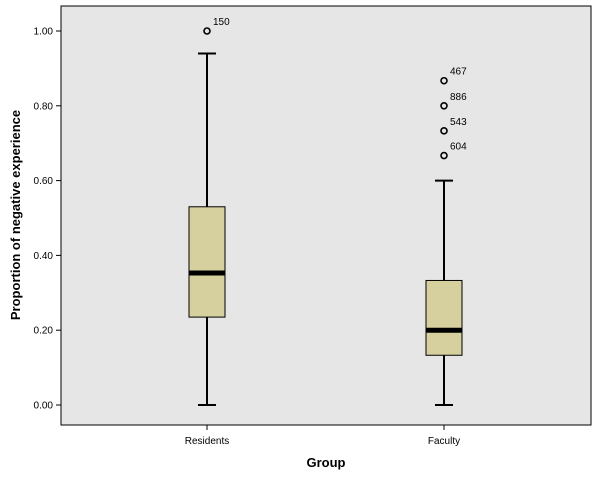  I want to click on outlier-label: 886, so click(458, 97).